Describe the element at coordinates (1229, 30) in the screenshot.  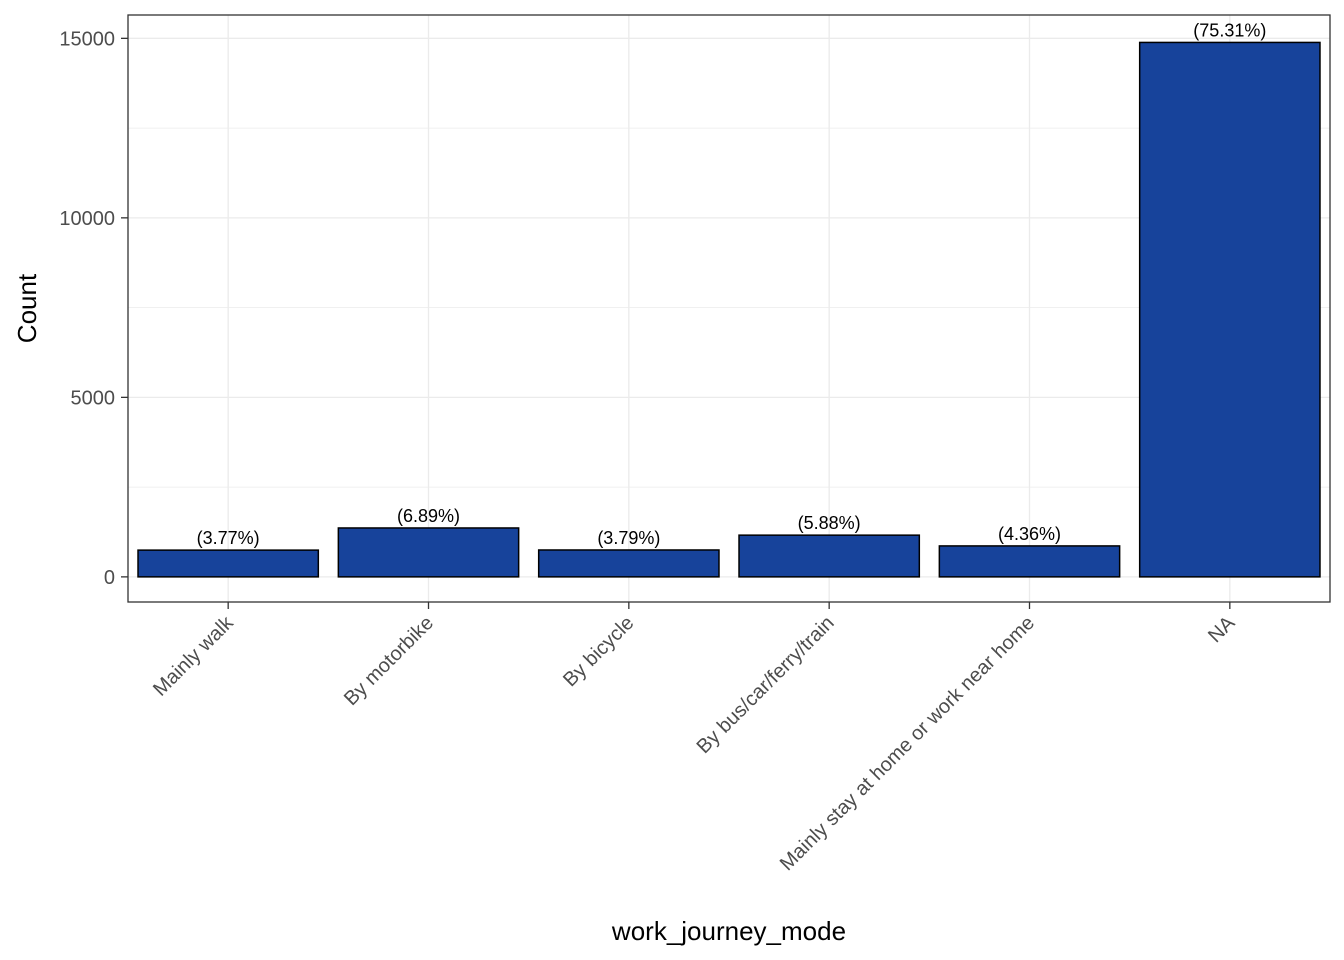
I see `bar-value-label: (75.31%)` at that location.